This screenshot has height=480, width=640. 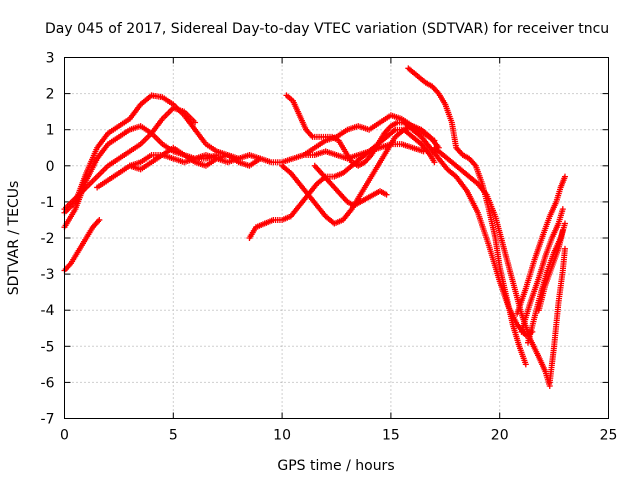 What do you see at coordinates (14, 238) in the screenshot?
I see `y-axis-label: SDTVAR / TECUs` at bounding box center [14, 238].